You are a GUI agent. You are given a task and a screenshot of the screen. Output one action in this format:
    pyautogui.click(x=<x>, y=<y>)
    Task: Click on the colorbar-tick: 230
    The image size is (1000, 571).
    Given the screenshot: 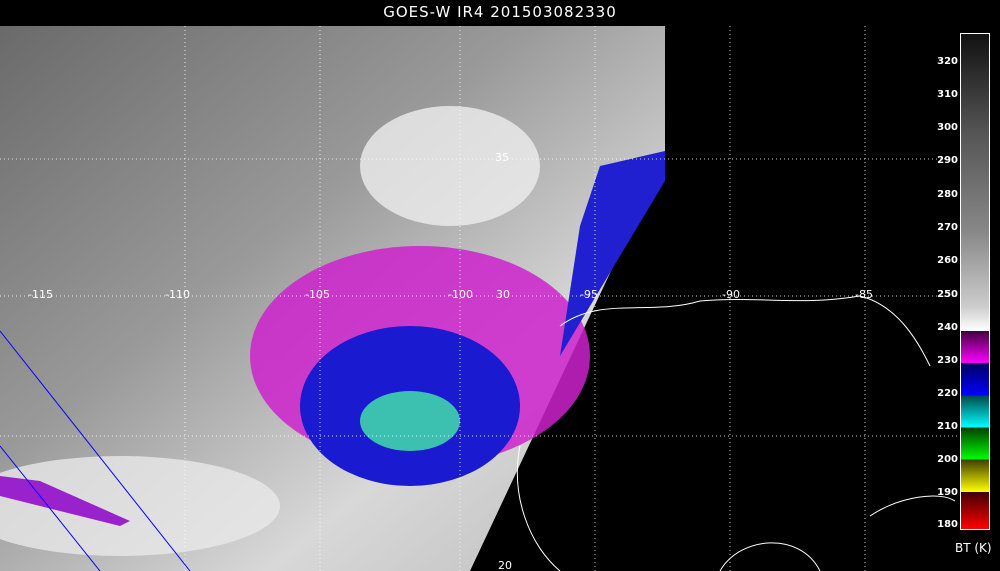 What is the action you would take?
    pyautogui.click(x=947, y=360)
    